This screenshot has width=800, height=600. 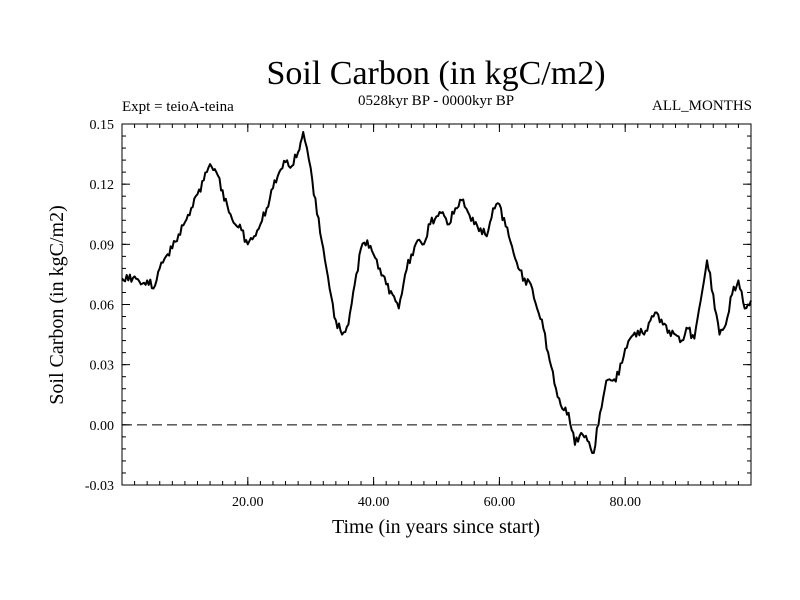 What do you see at coordinates (435, 73) in the screenshot?
I see `chart-title: Soil Carbon (in kgC/m2)` at bounding box center [435, 73].